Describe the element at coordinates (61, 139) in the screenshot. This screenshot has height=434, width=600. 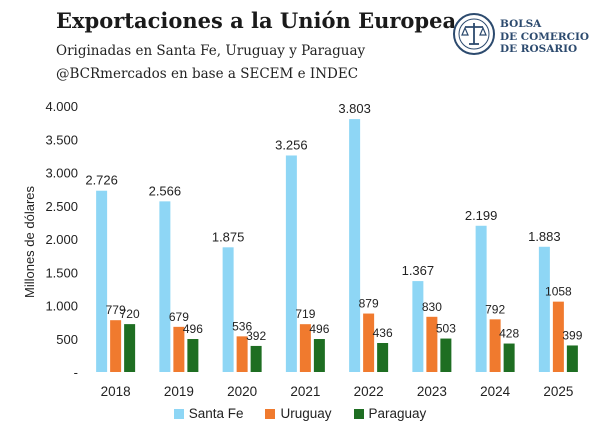
I see `y-tick-label: 3.500` at that location.